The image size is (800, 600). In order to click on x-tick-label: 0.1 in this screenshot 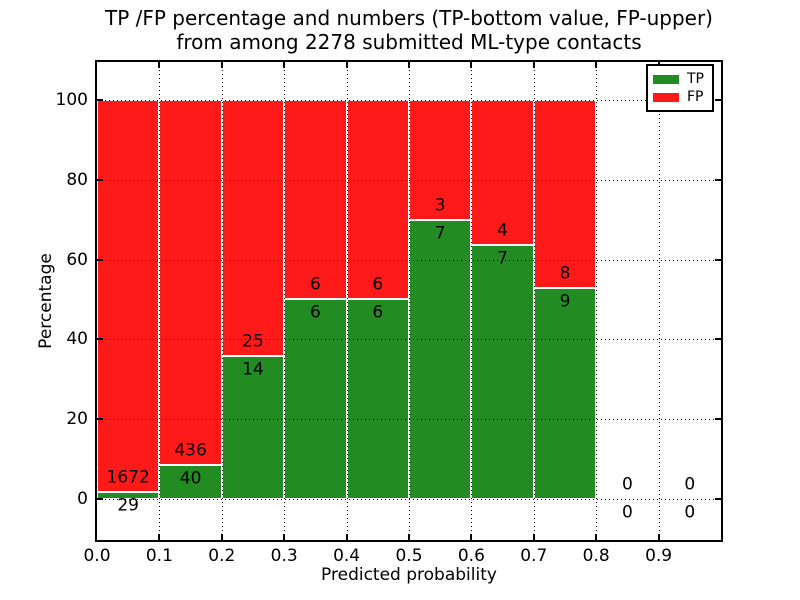, I will do `click(159, 556)`.